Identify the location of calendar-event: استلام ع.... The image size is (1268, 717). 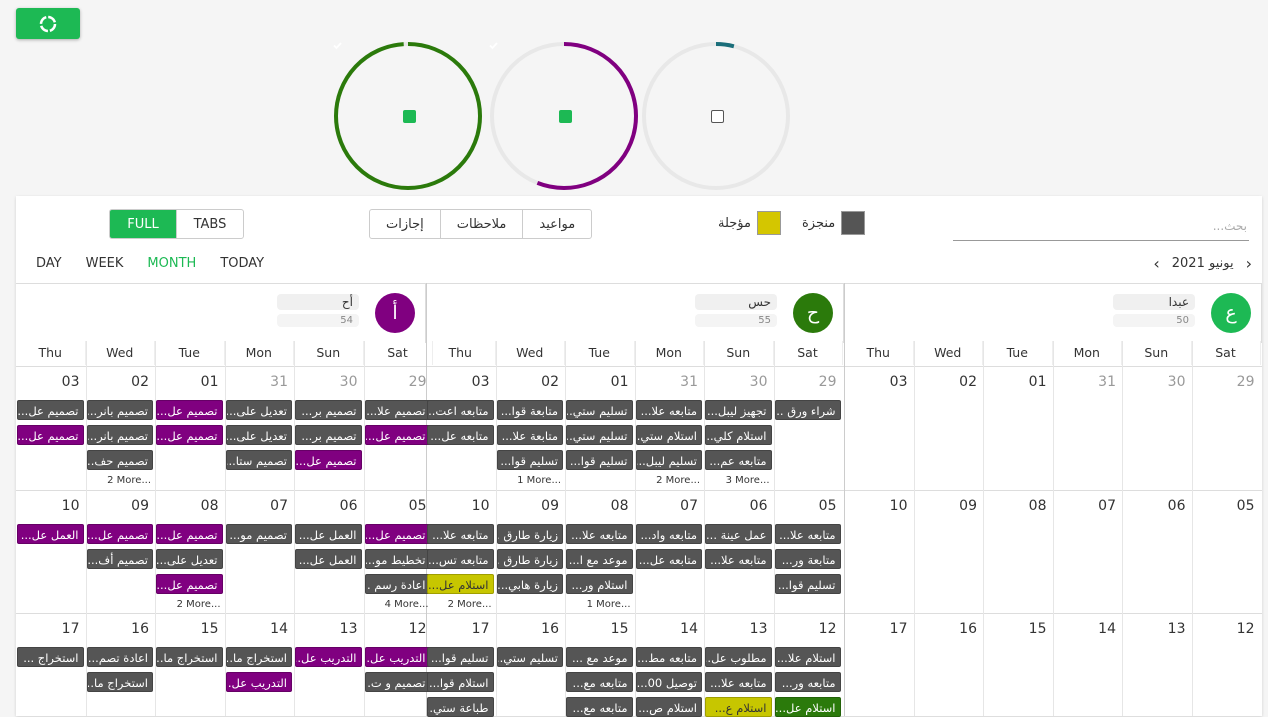
(738, 707).